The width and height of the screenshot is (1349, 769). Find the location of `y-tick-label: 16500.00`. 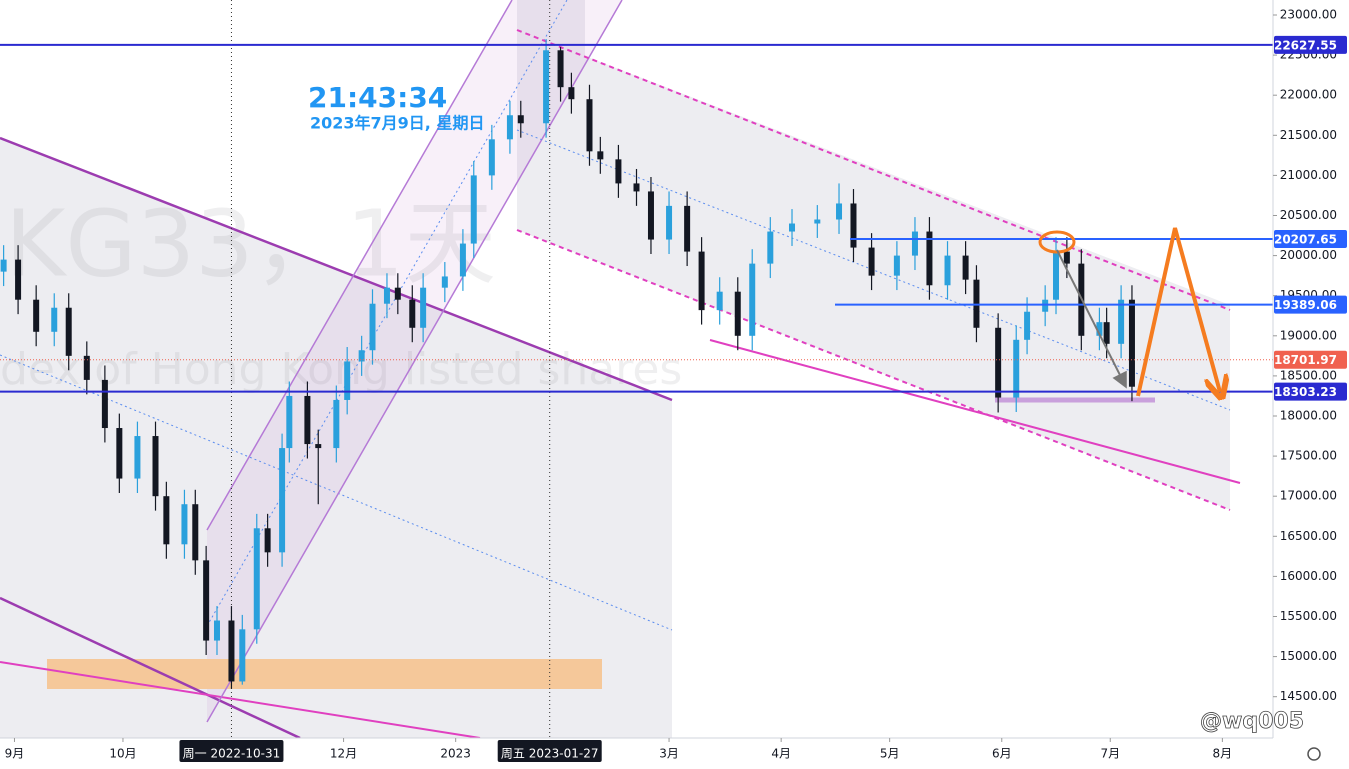

y-tick-label: 16500.00 is located at coordinates (1308, 536).